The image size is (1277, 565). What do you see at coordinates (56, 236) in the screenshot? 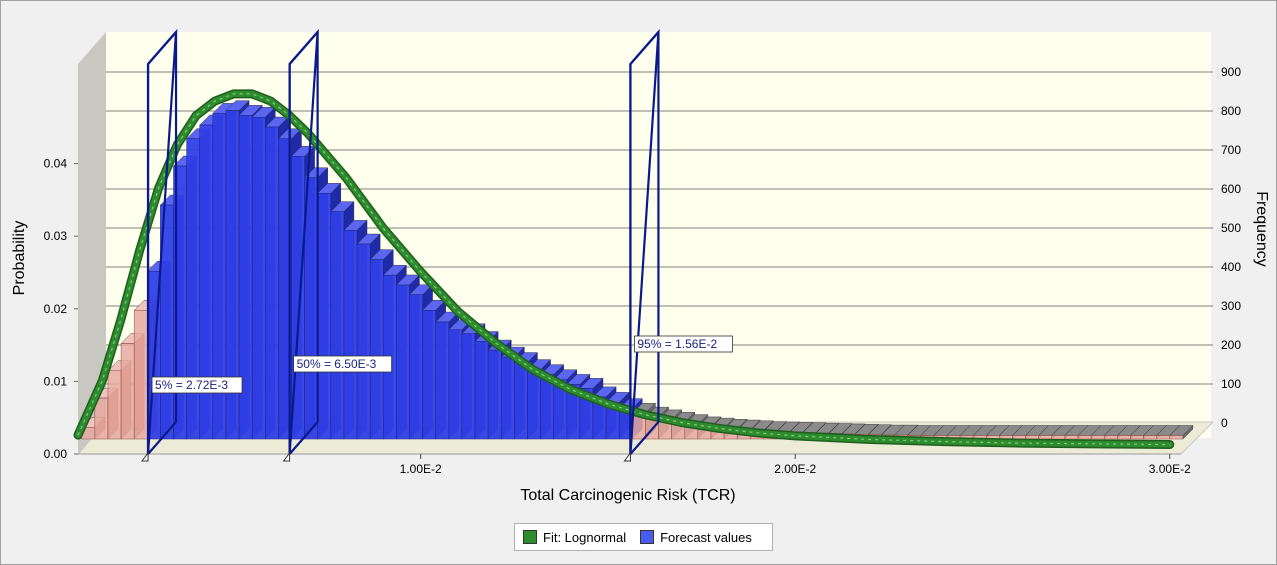
I see `y-tick-label: 0.03` at bounding box center [56, 236].